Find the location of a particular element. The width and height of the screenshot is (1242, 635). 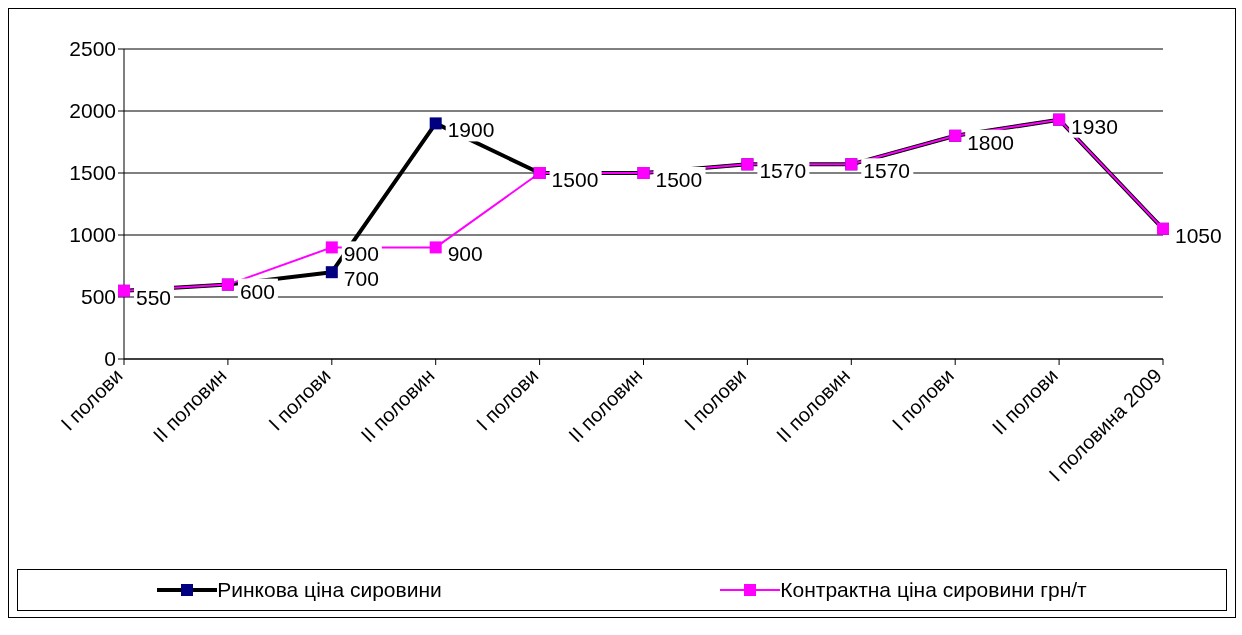

legend-label: Ринкова ціна сировини is located at coordinates (329, 590).